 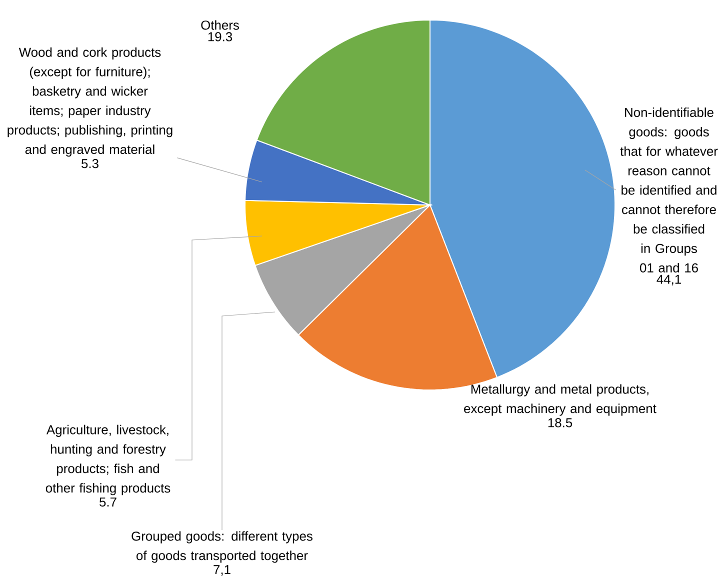 I want to click on data-label: 44,1, so click(x=668, y=280).